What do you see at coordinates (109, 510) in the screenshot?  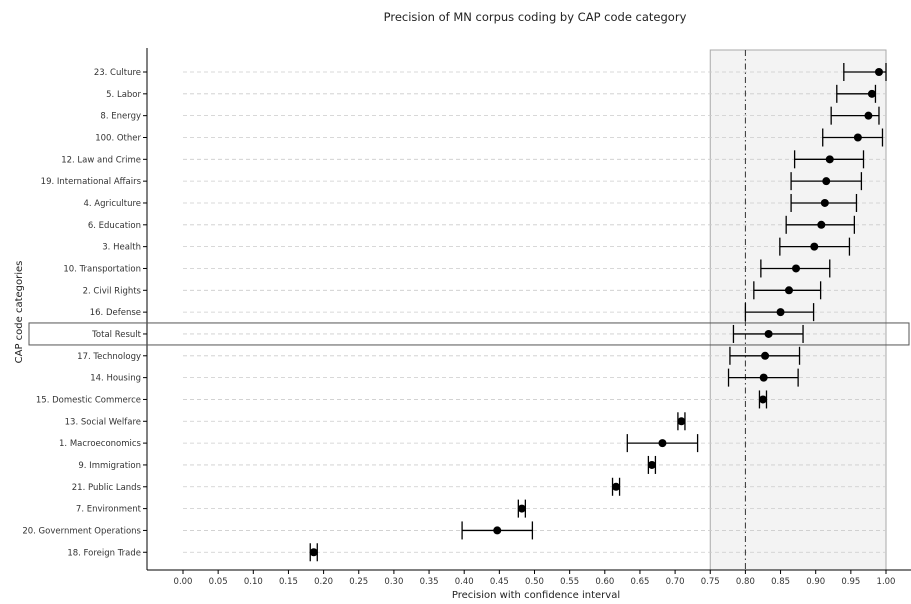 I see `y-tick-label: 7. Environment` at bounding box center [109, 510].